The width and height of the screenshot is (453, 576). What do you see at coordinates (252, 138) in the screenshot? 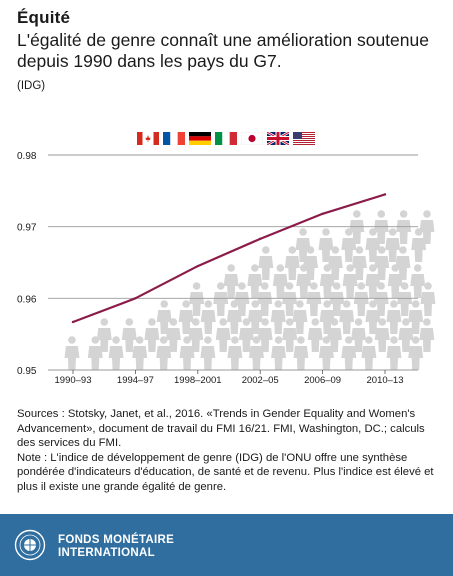
I see `japan-flag` at bounding box center [252, 138].